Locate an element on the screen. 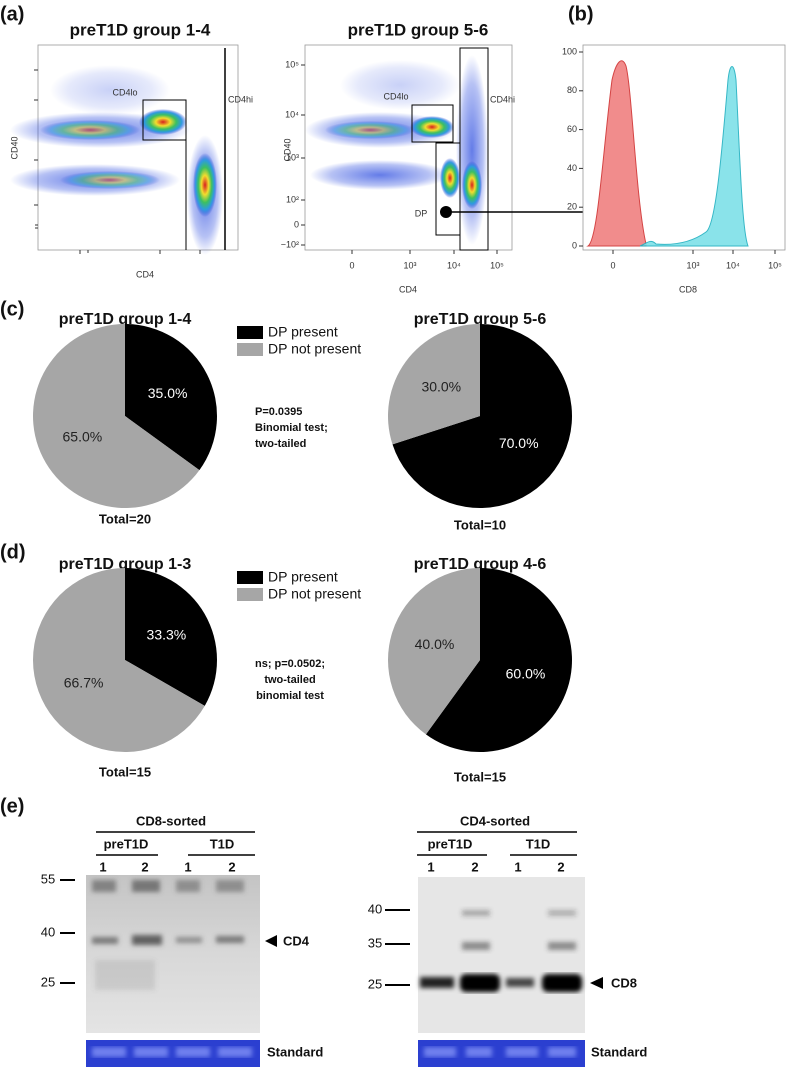  marker-label: 55 is located at coordinates (48, 878).